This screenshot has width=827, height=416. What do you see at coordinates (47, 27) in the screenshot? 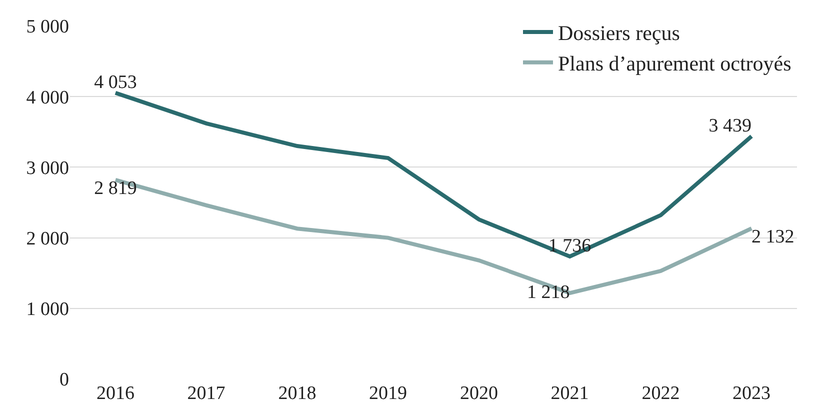
I see `y-tick-label: 5 000` at bounding box center [47, 27].